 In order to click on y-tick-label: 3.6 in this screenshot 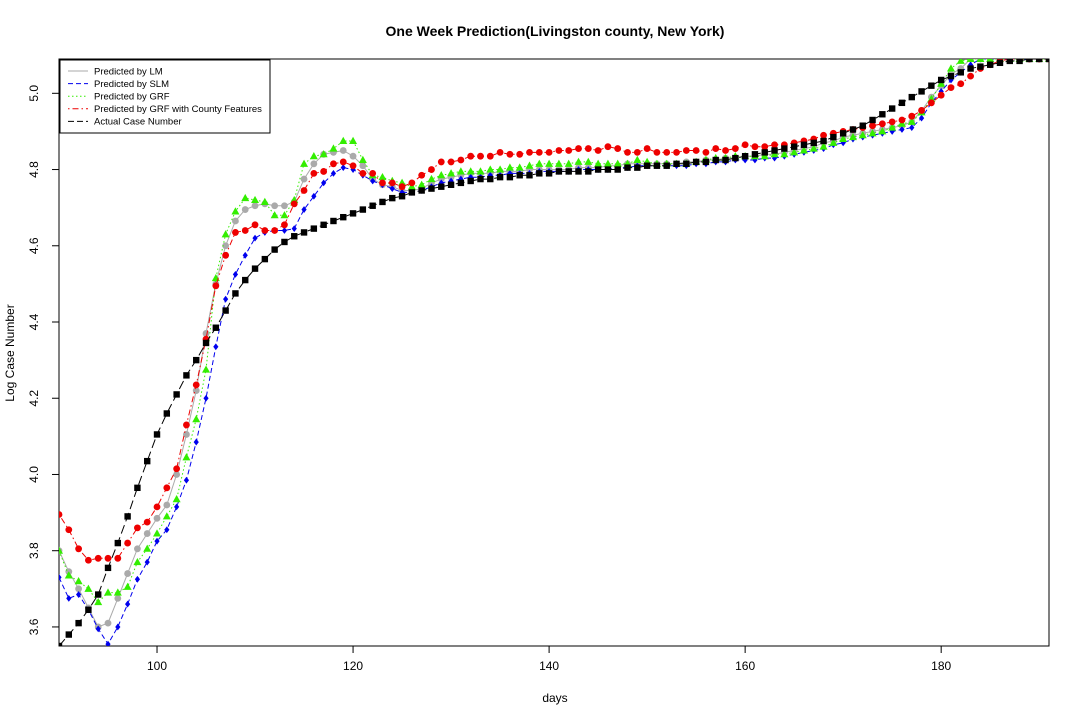, I will do `click(34, 626)`.